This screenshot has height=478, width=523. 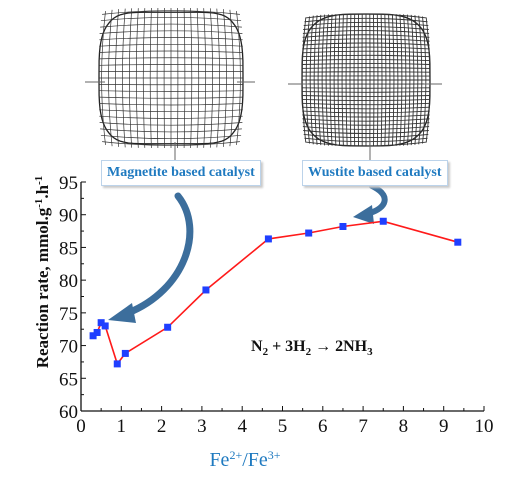 What do you see at coordinates (202, 426) in the screenshot?
I see `x-tick-label: 3` at bounding box center [202, 426].